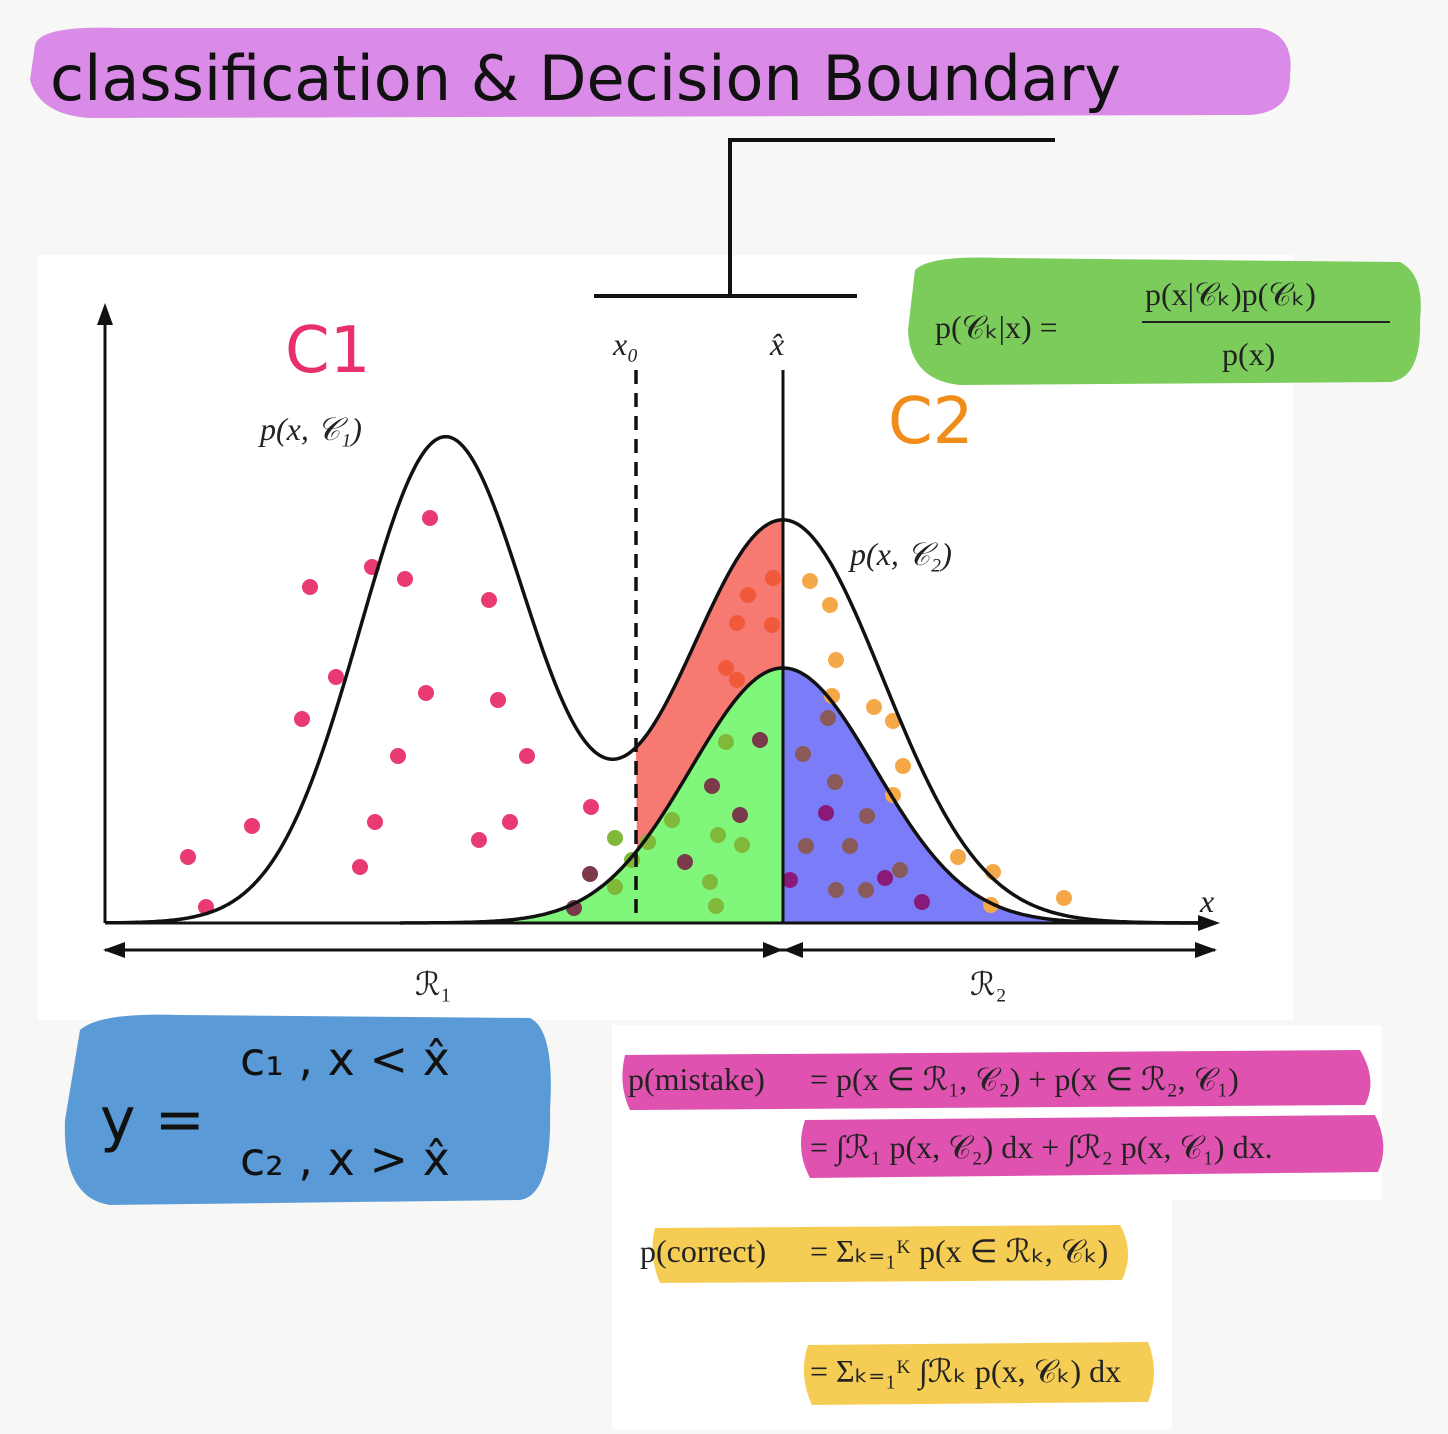  I want to click on r1-right-arrow-icon, so click(773, 950).